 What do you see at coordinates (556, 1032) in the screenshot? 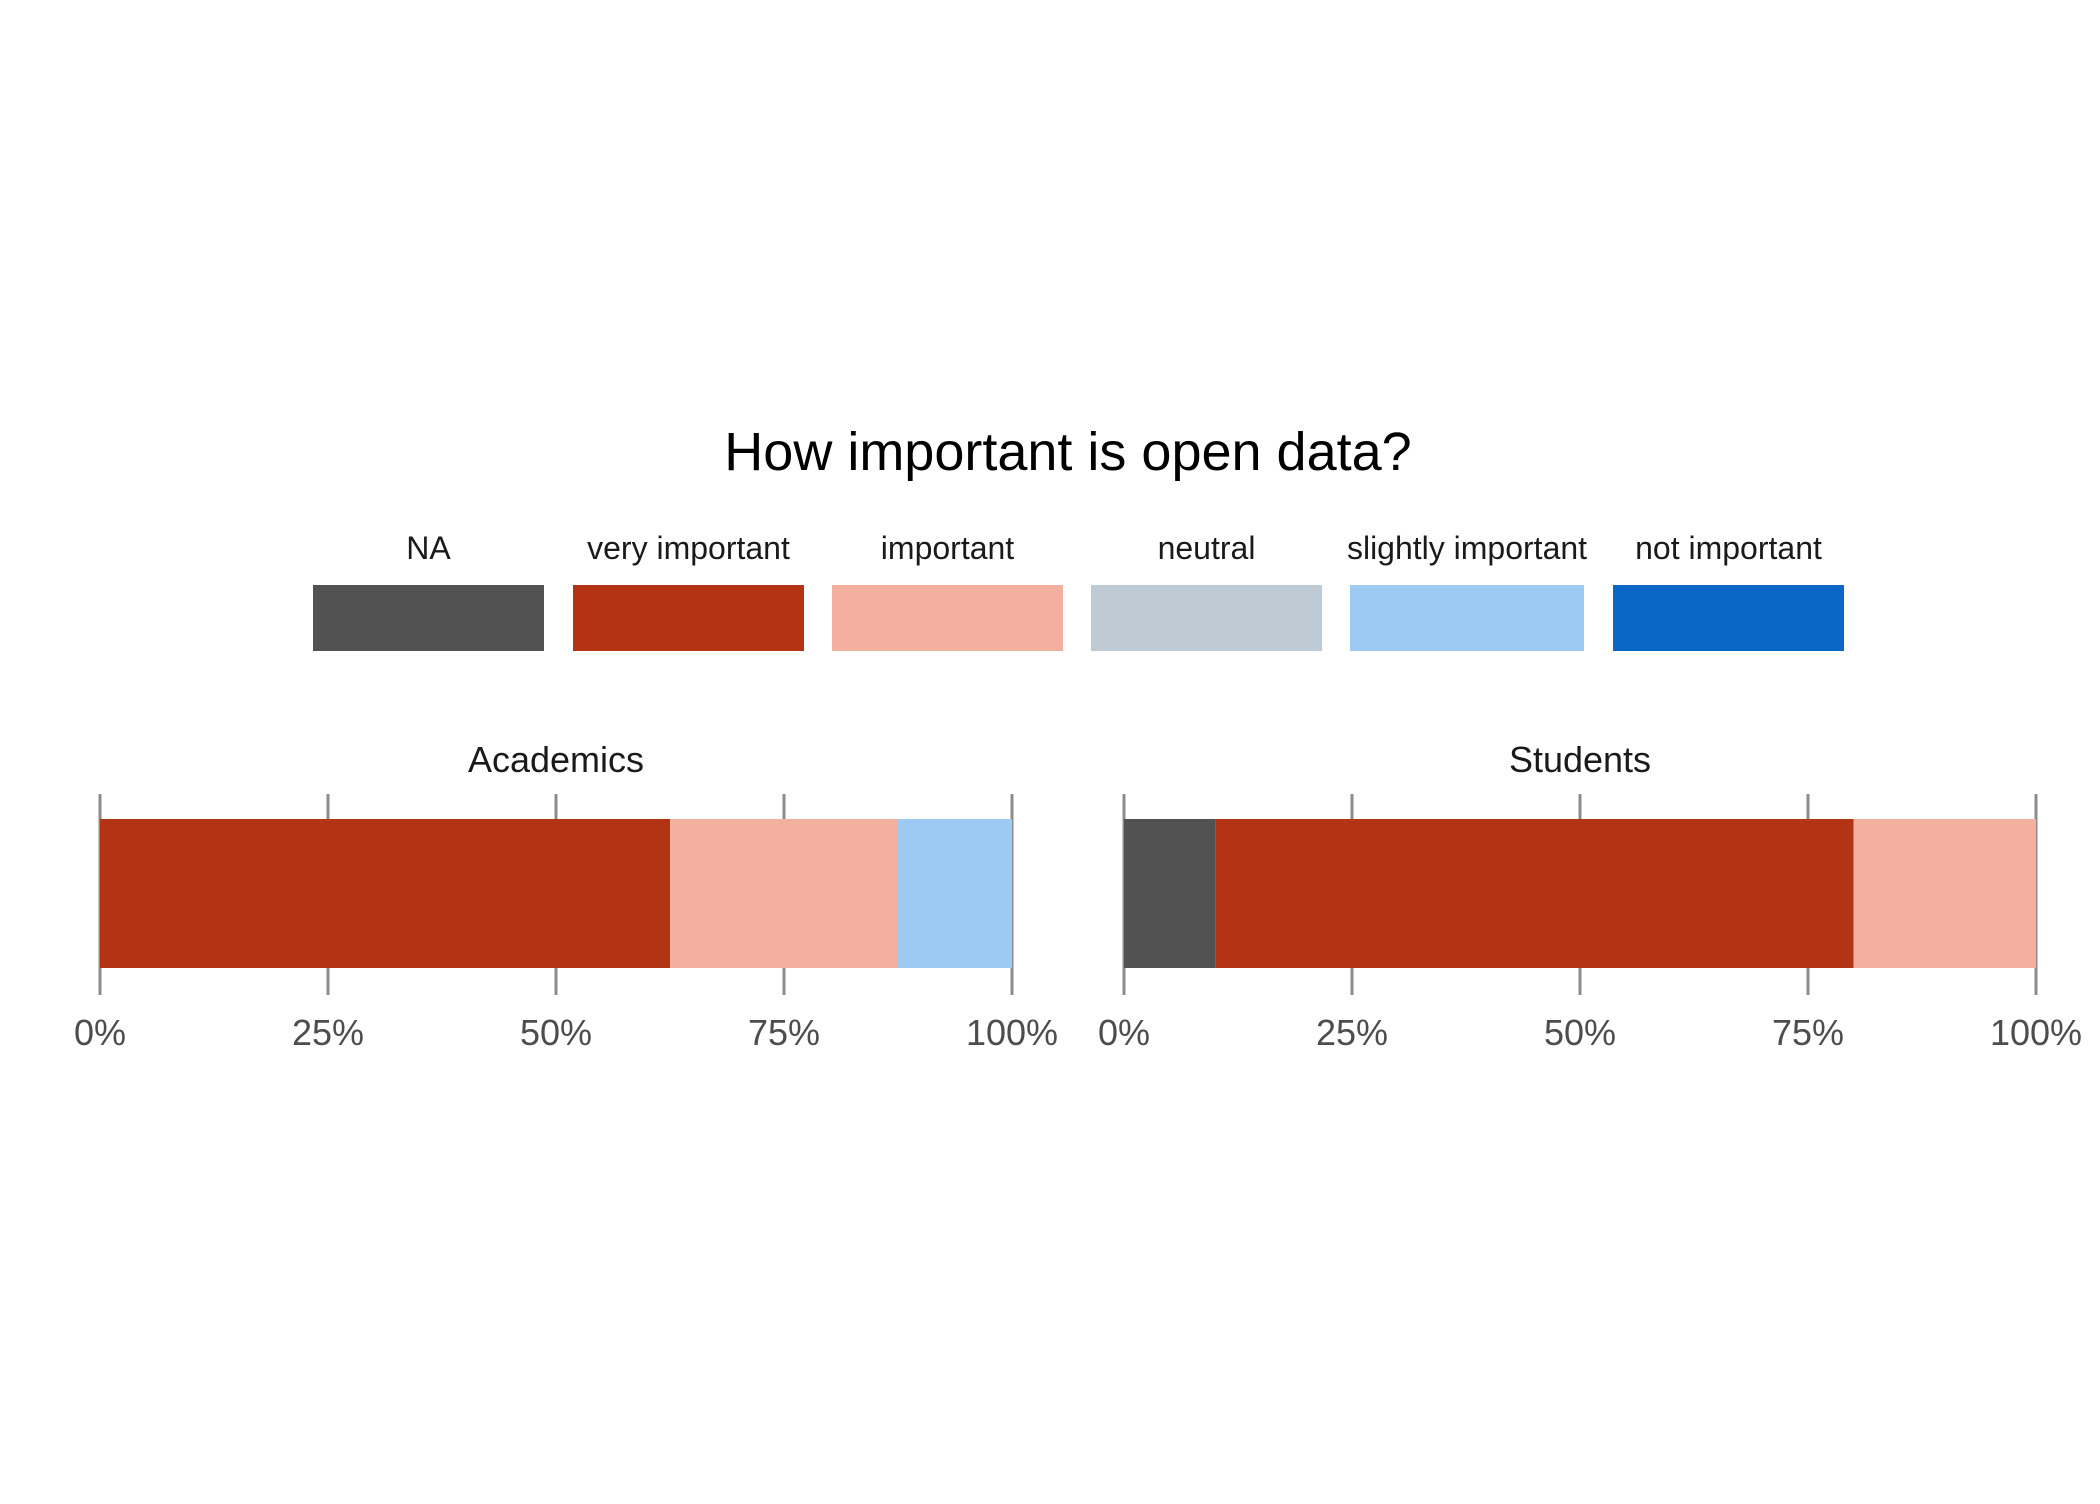
I see `tick-label-academics-2: 50%` at bounding box center [556, 1032].